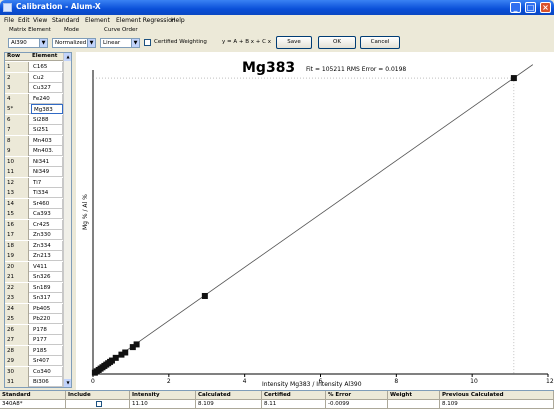  What do you see at coordinates (38, 277) in the screenshot?
I see `element-row: 21 Sn326` at bounding box center [38, 277].